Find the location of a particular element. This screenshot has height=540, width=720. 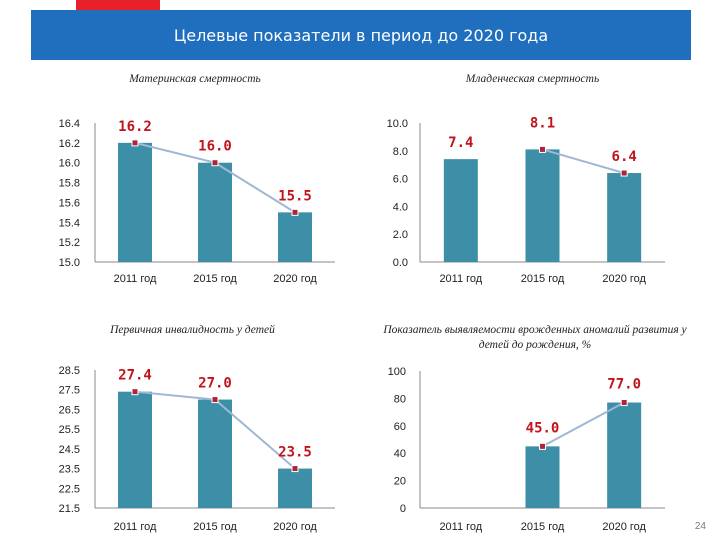

disability-ytick-label: 23.5 is located at coordinates (69, 470).